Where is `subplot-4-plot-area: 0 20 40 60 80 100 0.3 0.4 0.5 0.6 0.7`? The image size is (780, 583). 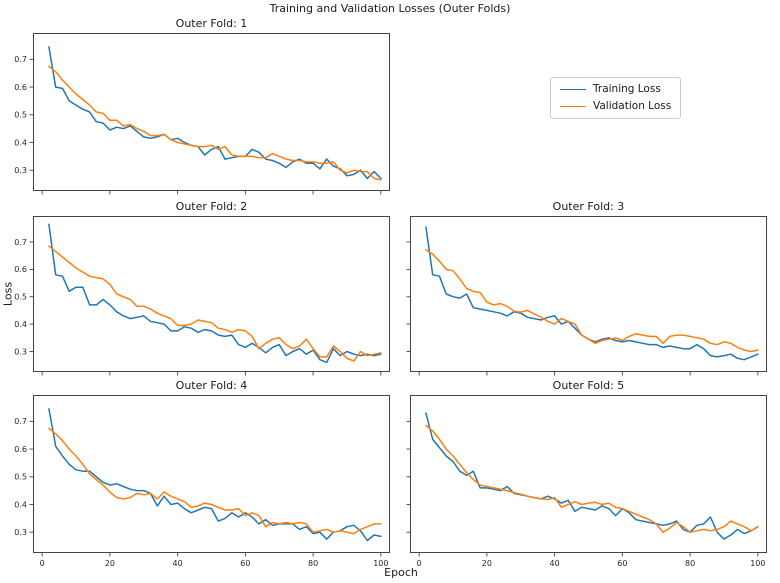 subplot-4-plot-area: 0 20 40 60 80 100 0.3 0.4 0.5 0.6 0.7 is located at coordinates (202, 481).